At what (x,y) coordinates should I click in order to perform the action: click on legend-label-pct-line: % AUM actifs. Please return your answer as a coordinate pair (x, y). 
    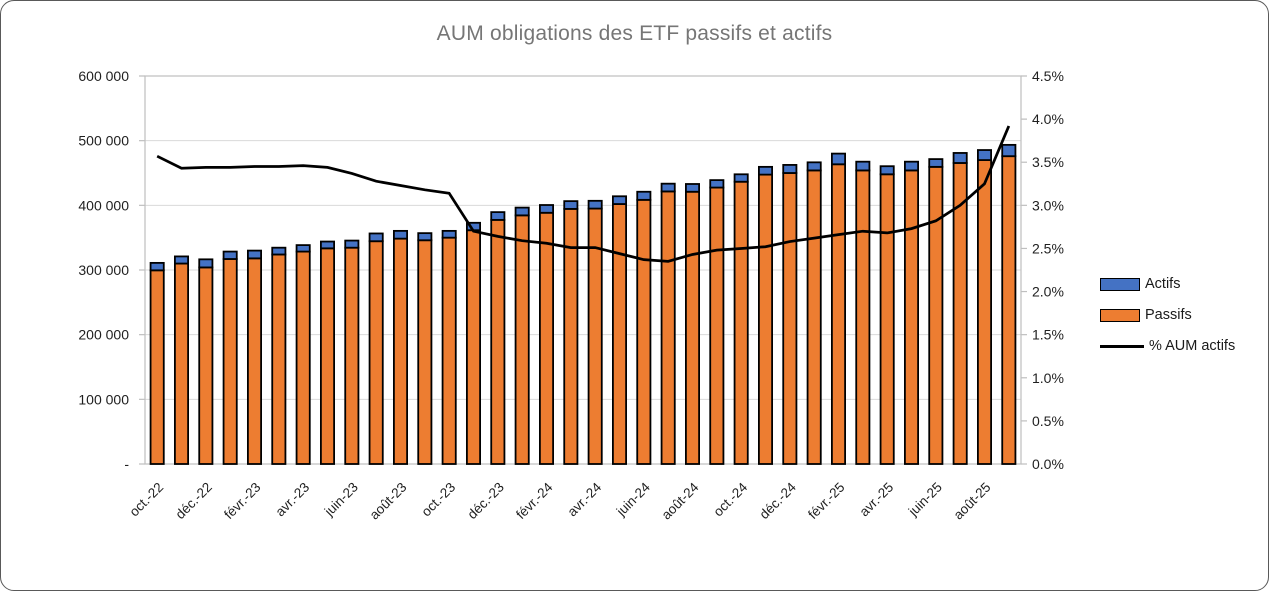
    Looking at the image, I should click on (1192, 346).